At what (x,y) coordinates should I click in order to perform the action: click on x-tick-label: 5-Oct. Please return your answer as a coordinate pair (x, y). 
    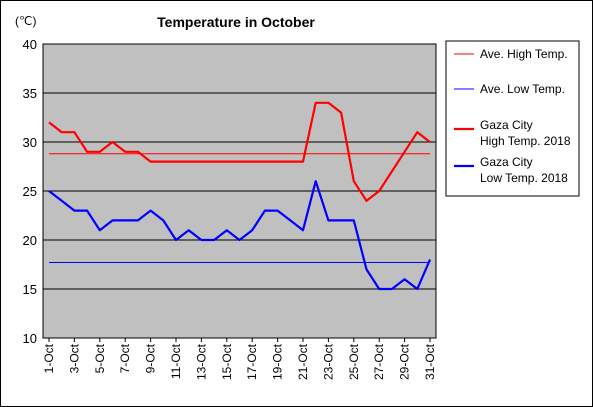
    Looking at the image, I should click on (100, 358).